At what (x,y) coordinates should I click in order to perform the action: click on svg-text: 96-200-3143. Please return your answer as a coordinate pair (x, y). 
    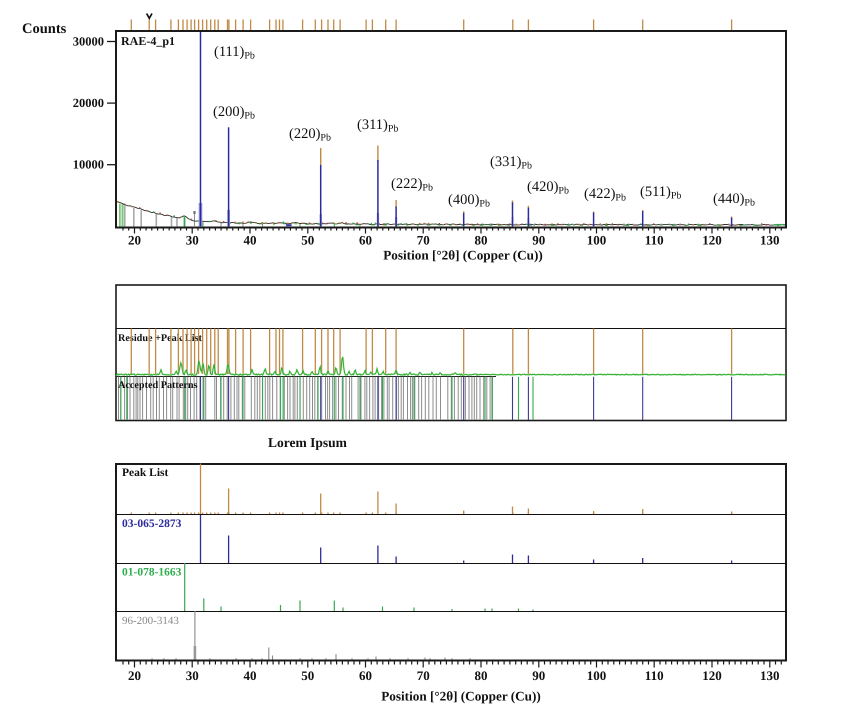
    Looking at the image, I should click on (150, 621).